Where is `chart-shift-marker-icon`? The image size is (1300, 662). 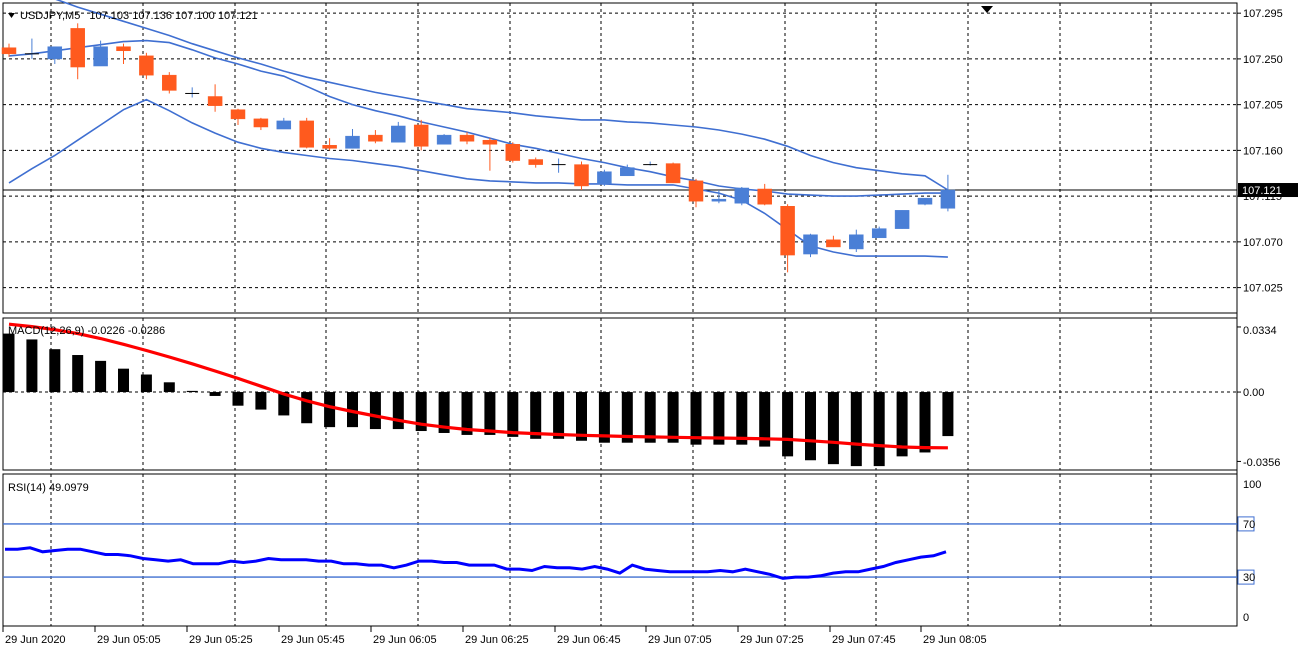
chart-shift-marker-icon is located at coordinates (987, 9).